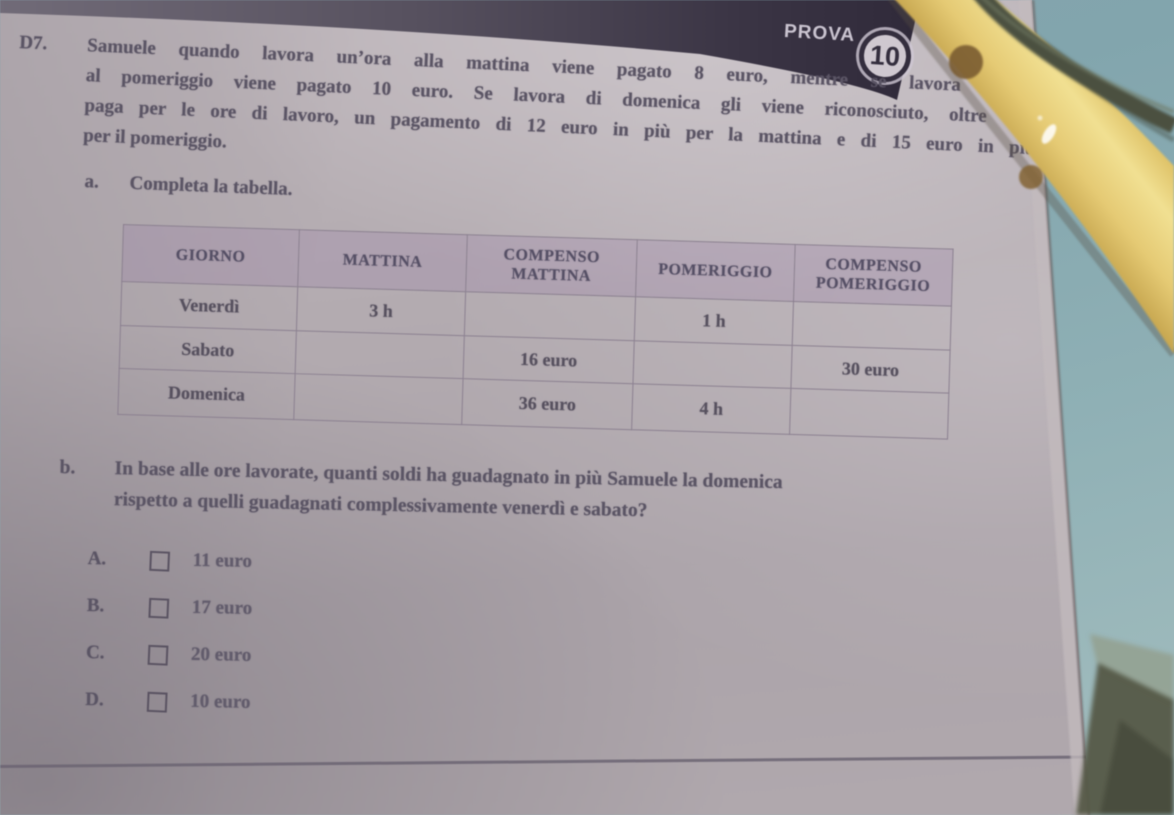 Image resolution: width=1174 pixels, height=815 pixels. Describe the element at coordinates (97, 558) in the screenshot. I see `option-letter: A.` at that location.